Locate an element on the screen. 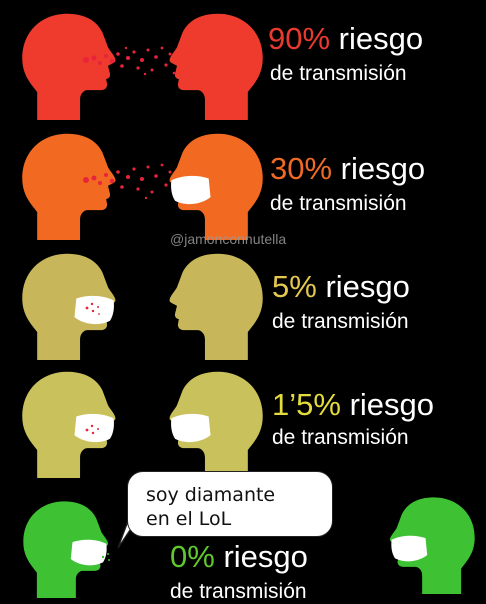  risk-percent: 5% riesgo is located at coordinates (341, 287).